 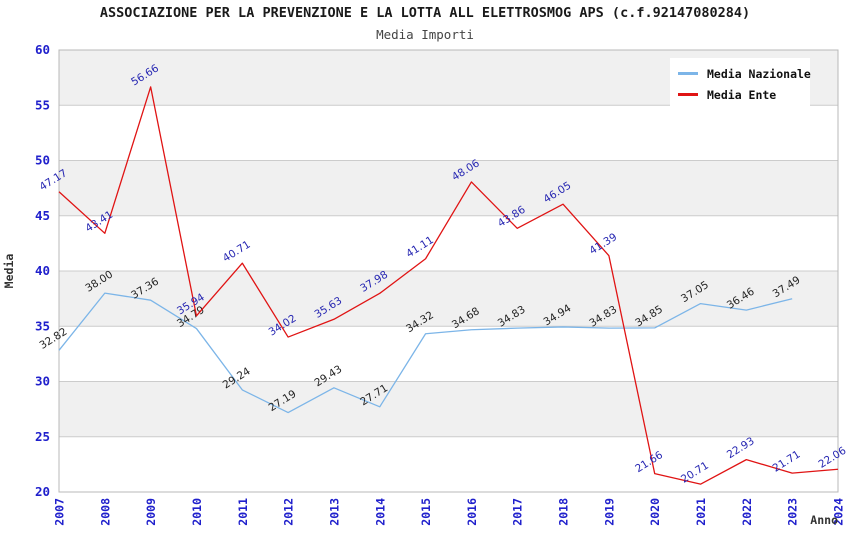 I want to click on y-tick-label: 25, so click(x=42, y=436).